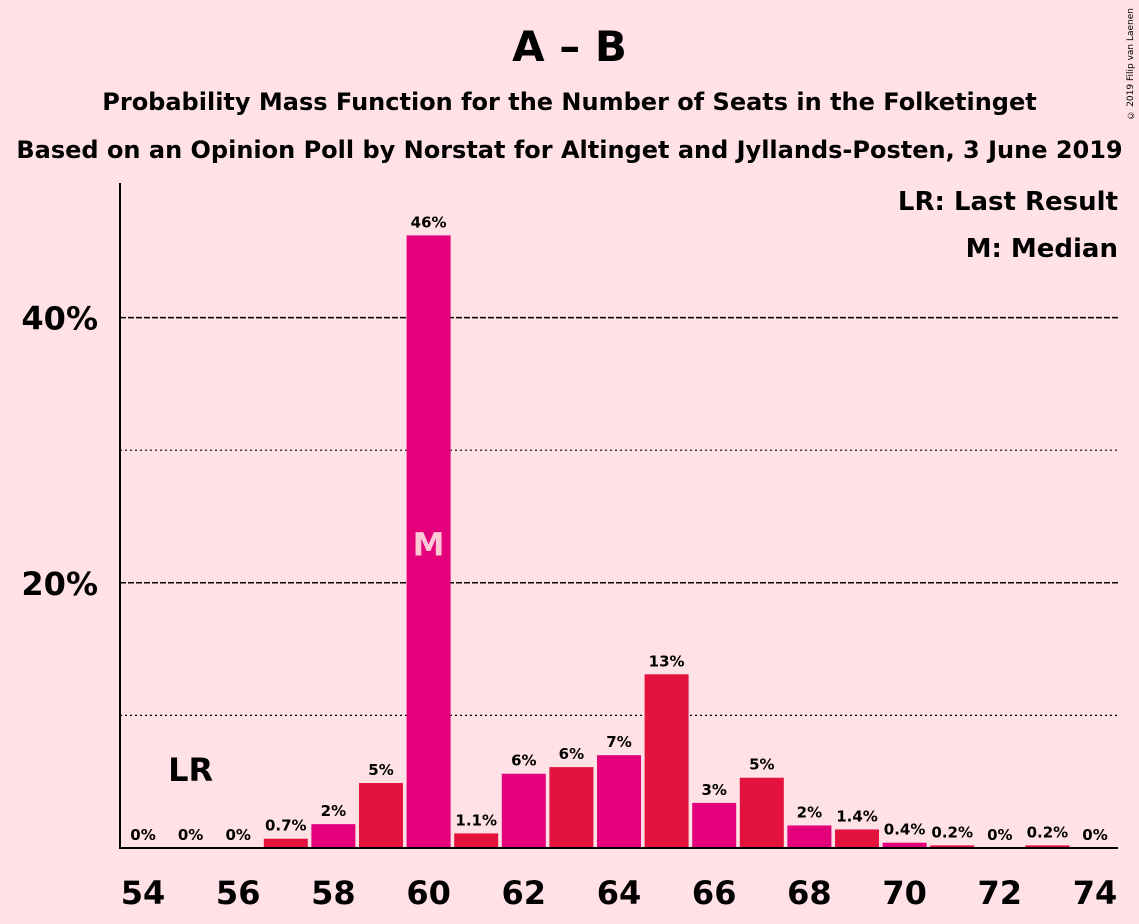 The height and width of the screenshot is (924, 1139). Describe the element at coordinates (286, 826) in the screenshot. I see `bar-value-label: 0.7%` at that location.